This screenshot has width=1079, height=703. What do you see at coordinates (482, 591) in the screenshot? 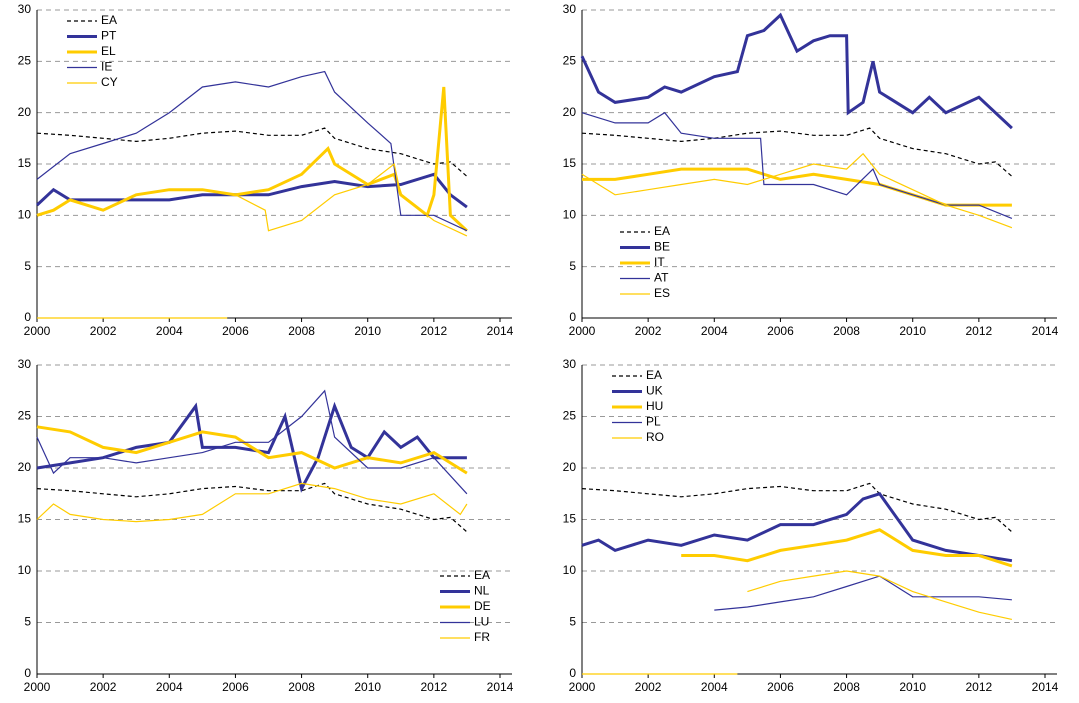
I see `legend-label: NL` at bounding box center [482, 591].